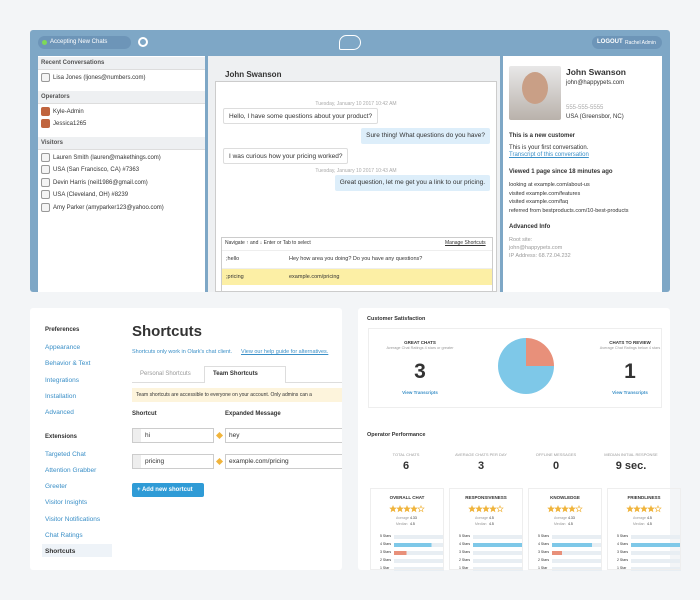 This screenshot has height=600, width=700. I want to click on tab: Personal Shortcuts, so click(165, 374).